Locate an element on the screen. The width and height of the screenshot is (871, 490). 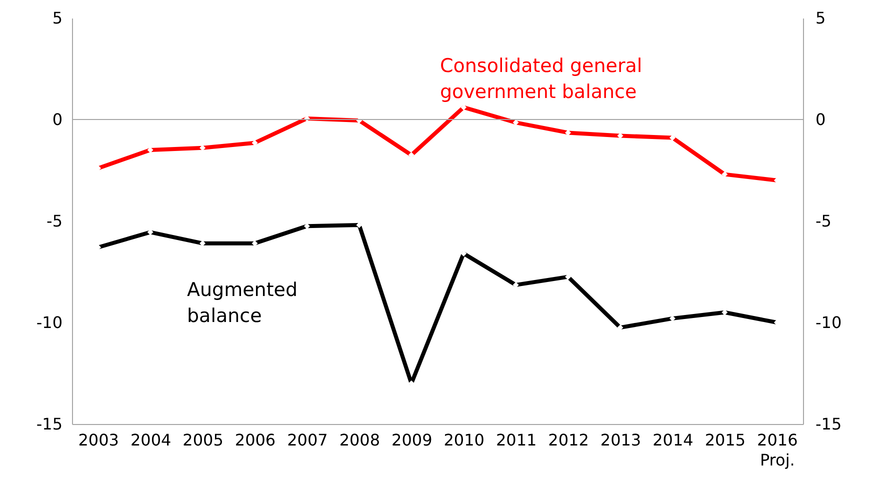
y2-tick-label: -15 is located at coordinates (829, 424).